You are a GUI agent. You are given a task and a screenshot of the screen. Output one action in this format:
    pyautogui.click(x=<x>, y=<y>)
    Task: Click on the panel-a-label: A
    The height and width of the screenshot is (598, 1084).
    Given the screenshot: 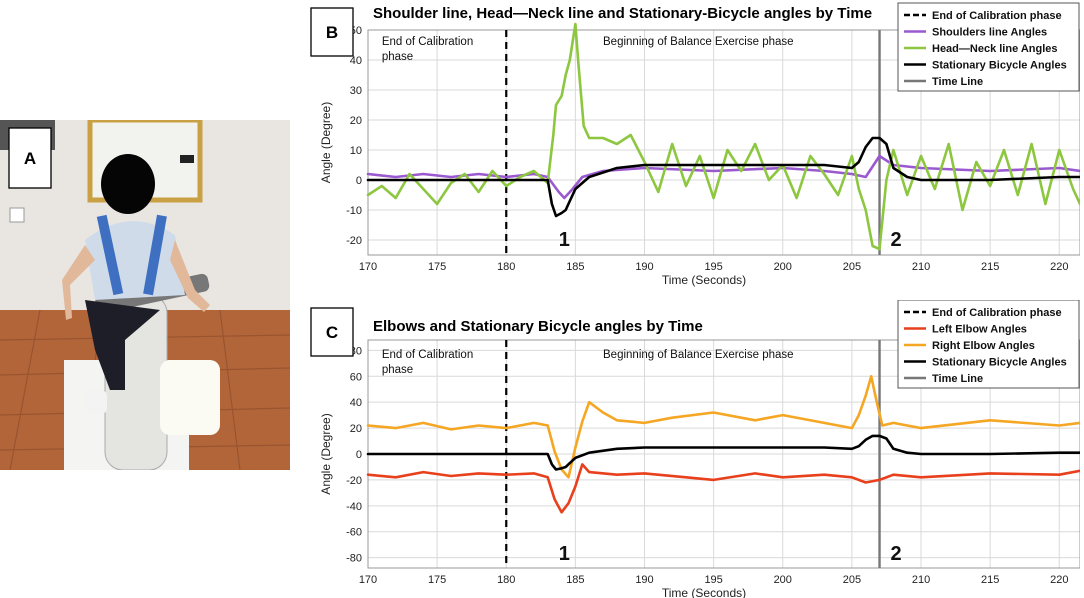 What is the action you would take?
    pyautogui.click(x=30, y=158)
    